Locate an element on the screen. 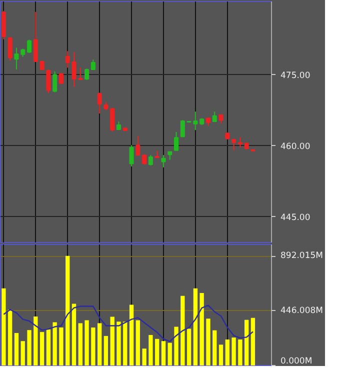 Image resolution: width=345 pixels, height=368 pixels. y-tick-label: 460.00 is located at coordinates (295, 147).